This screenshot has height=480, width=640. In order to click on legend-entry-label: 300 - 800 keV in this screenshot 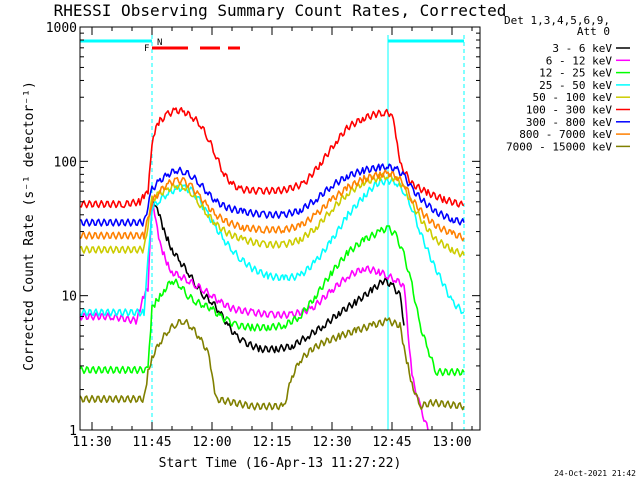, I will do `click(569, 122)`.